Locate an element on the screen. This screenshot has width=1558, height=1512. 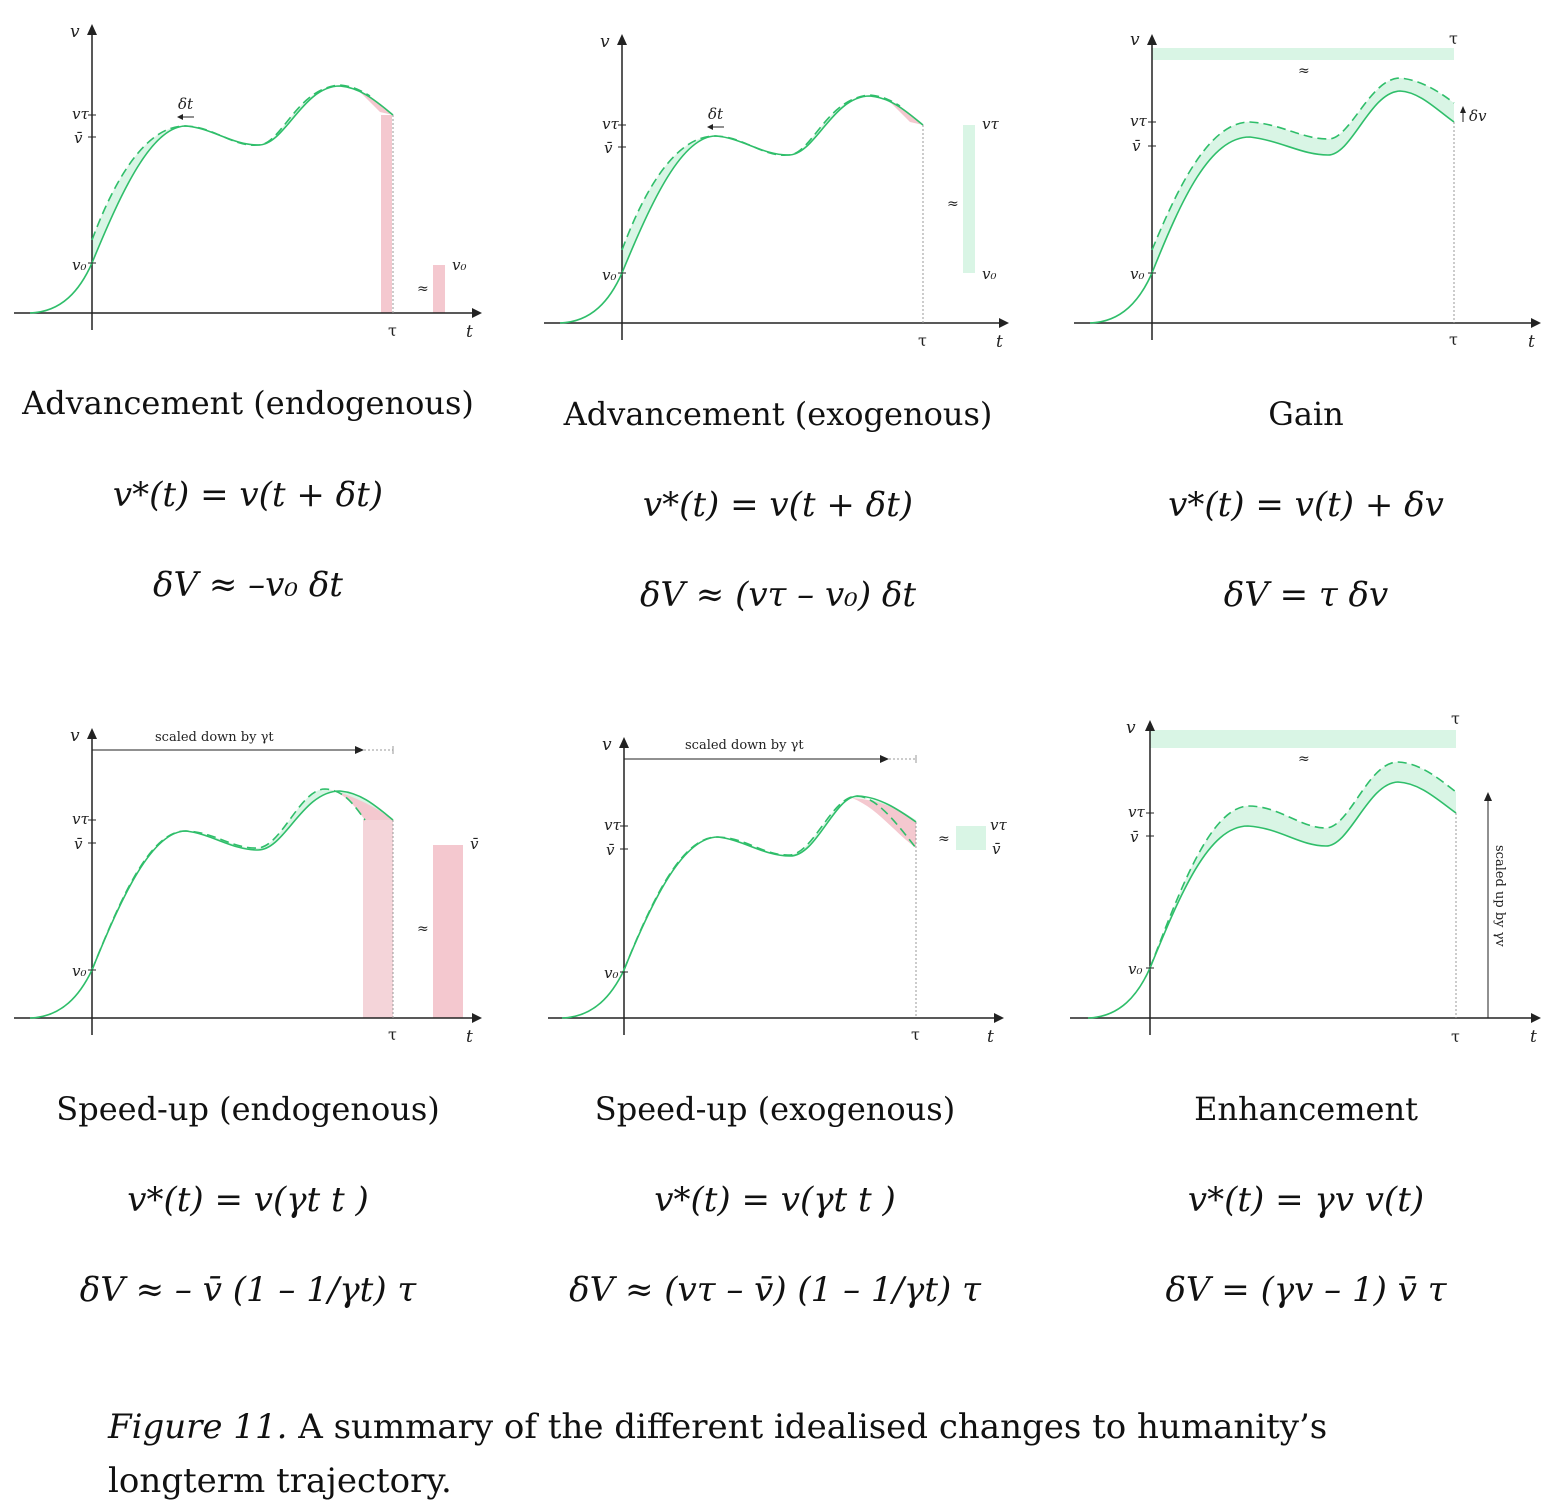
panel-title: Gain is located at coordinates (1306, 414).